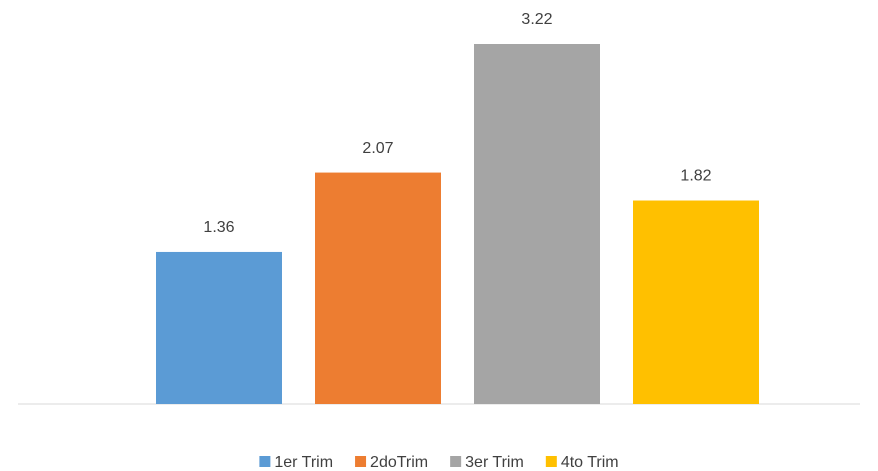 The image size is (878, 471). What do you see at coordinates (218, 227) in the screenshot?
I see `data-label: 1.36` at bounding box center [218, 227].